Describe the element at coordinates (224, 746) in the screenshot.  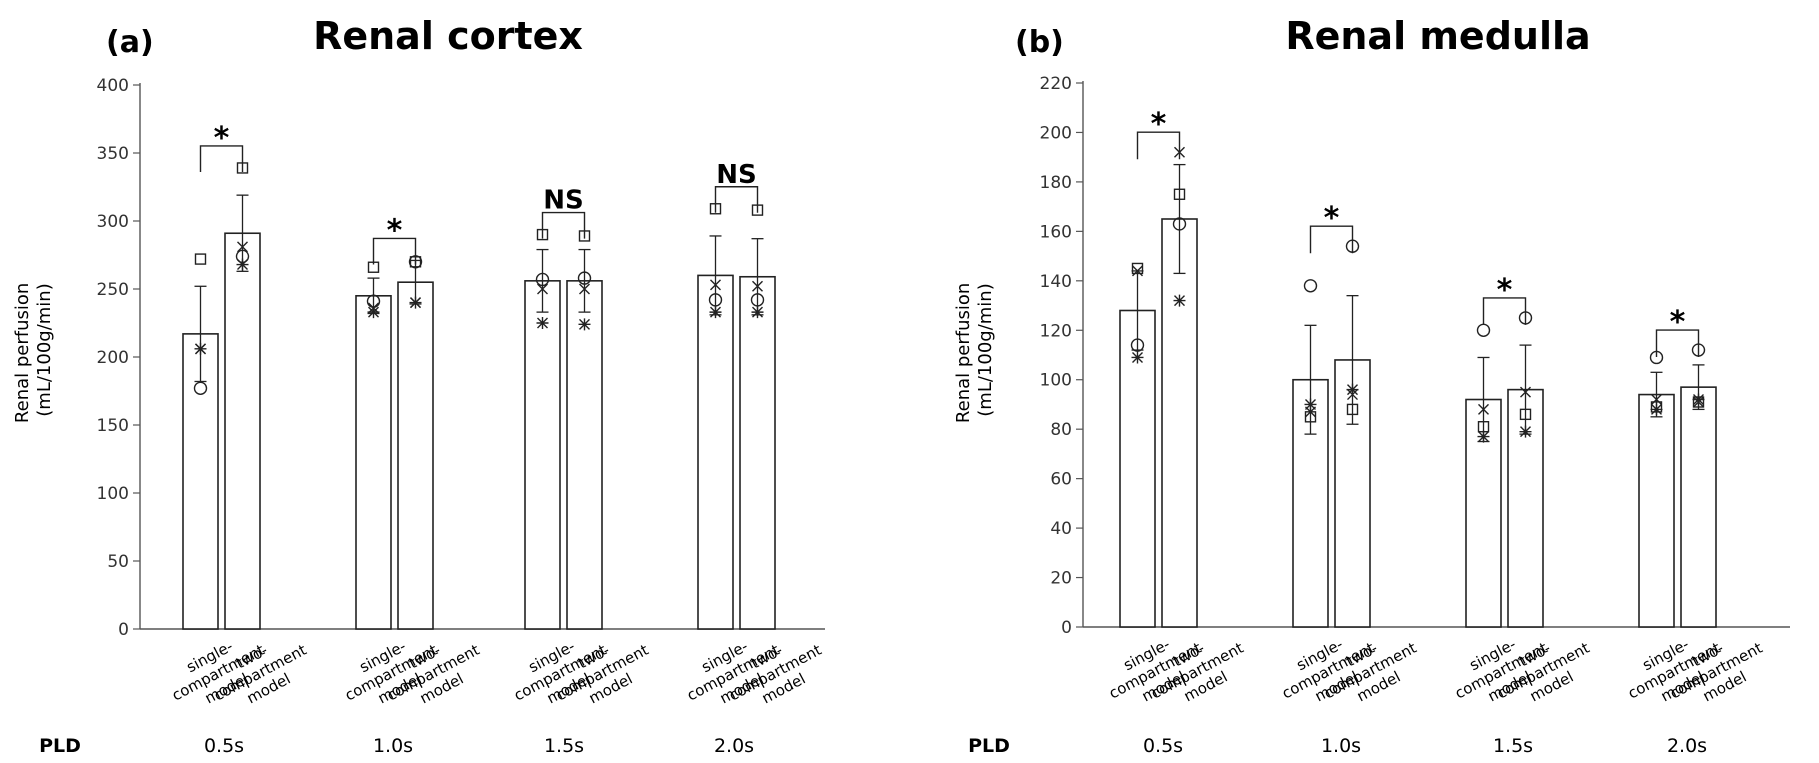
I see `panel-a-pld-value: 0.5s` at that location.